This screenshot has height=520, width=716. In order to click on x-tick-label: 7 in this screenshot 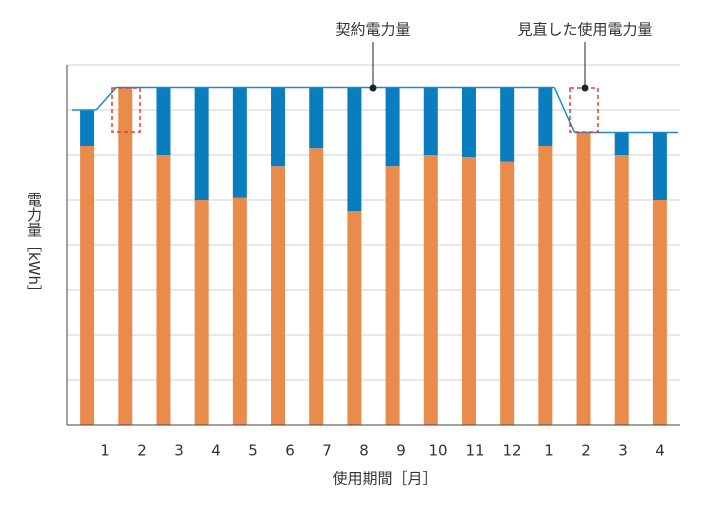, I will do `click(327, 451)`.